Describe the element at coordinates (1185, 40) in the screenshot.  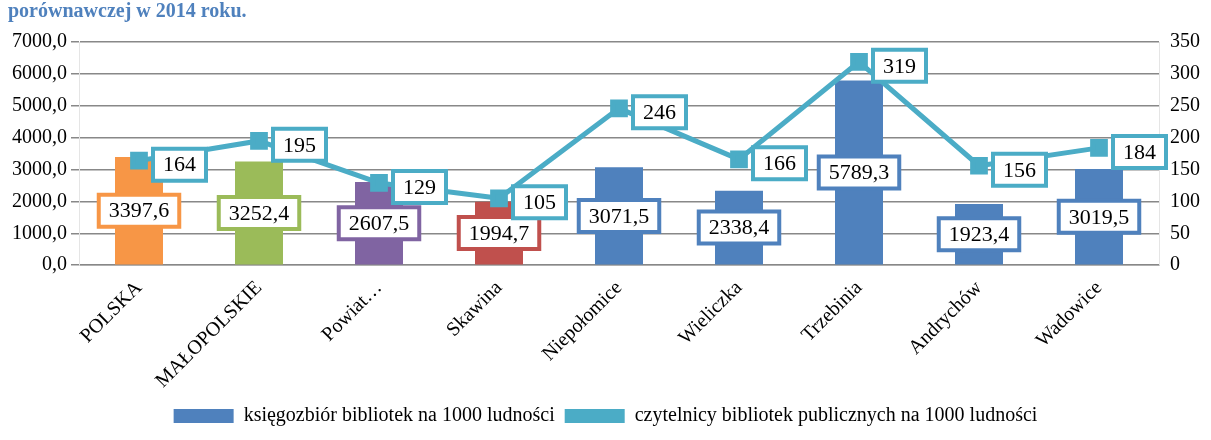
I see `y2-tick-label: 350` at that location.